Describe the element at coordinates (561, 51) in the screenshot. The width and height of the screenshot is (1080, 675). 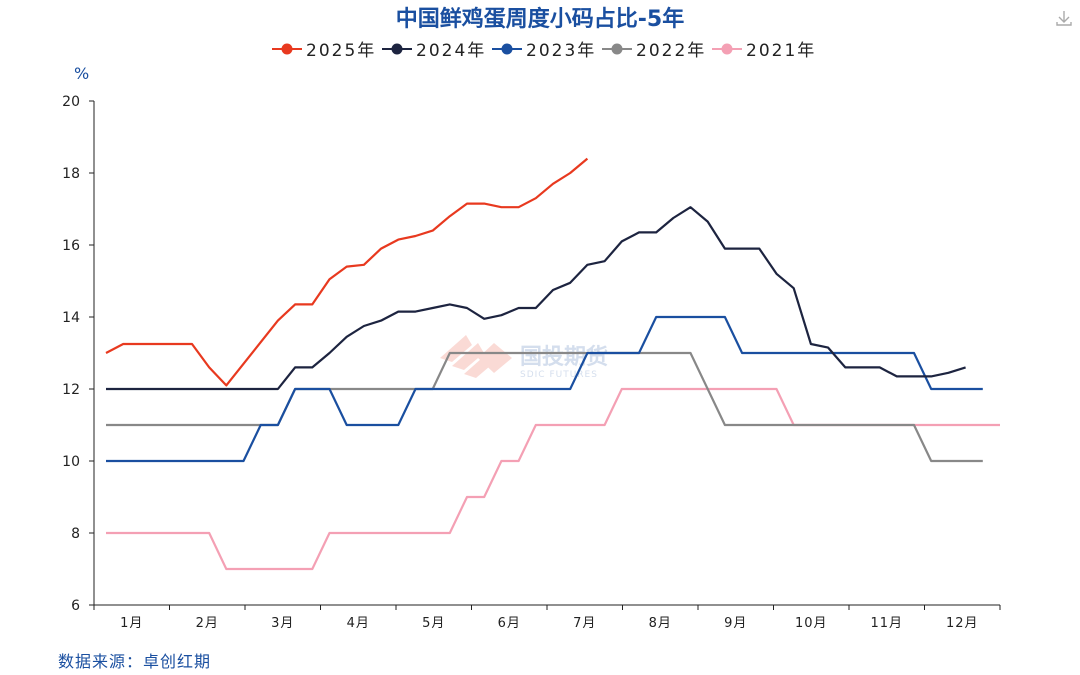
I see `legend-label: 2023年` at that location.